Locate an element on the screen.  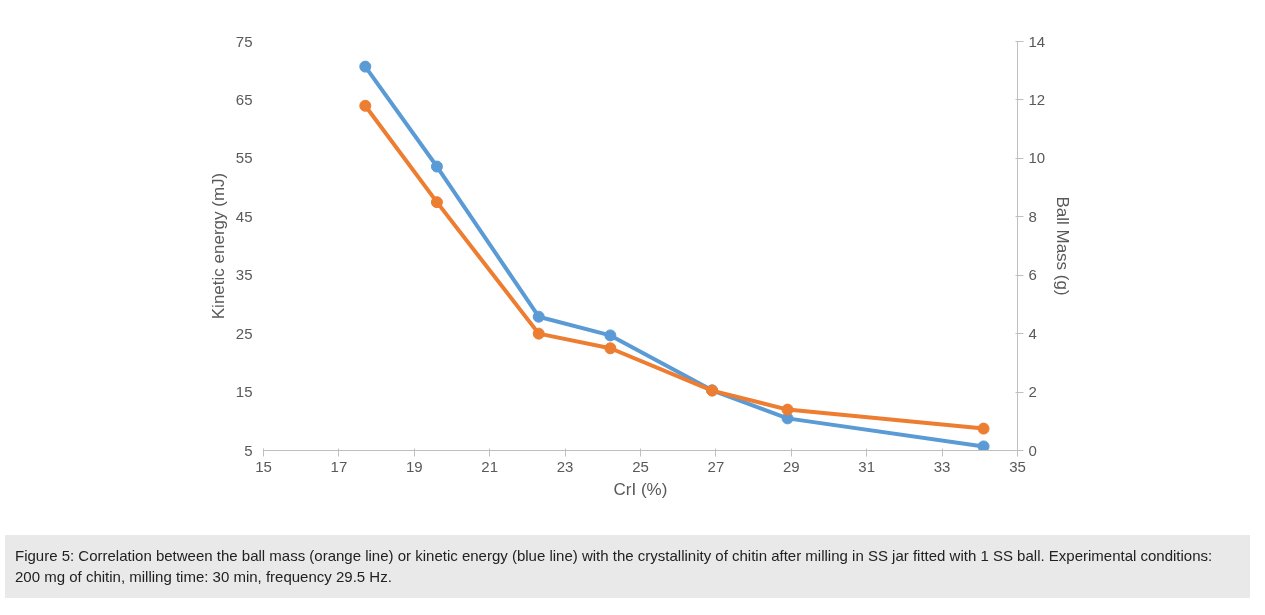
y2-tick-label: 8 is located at coordinates (1032, 216).